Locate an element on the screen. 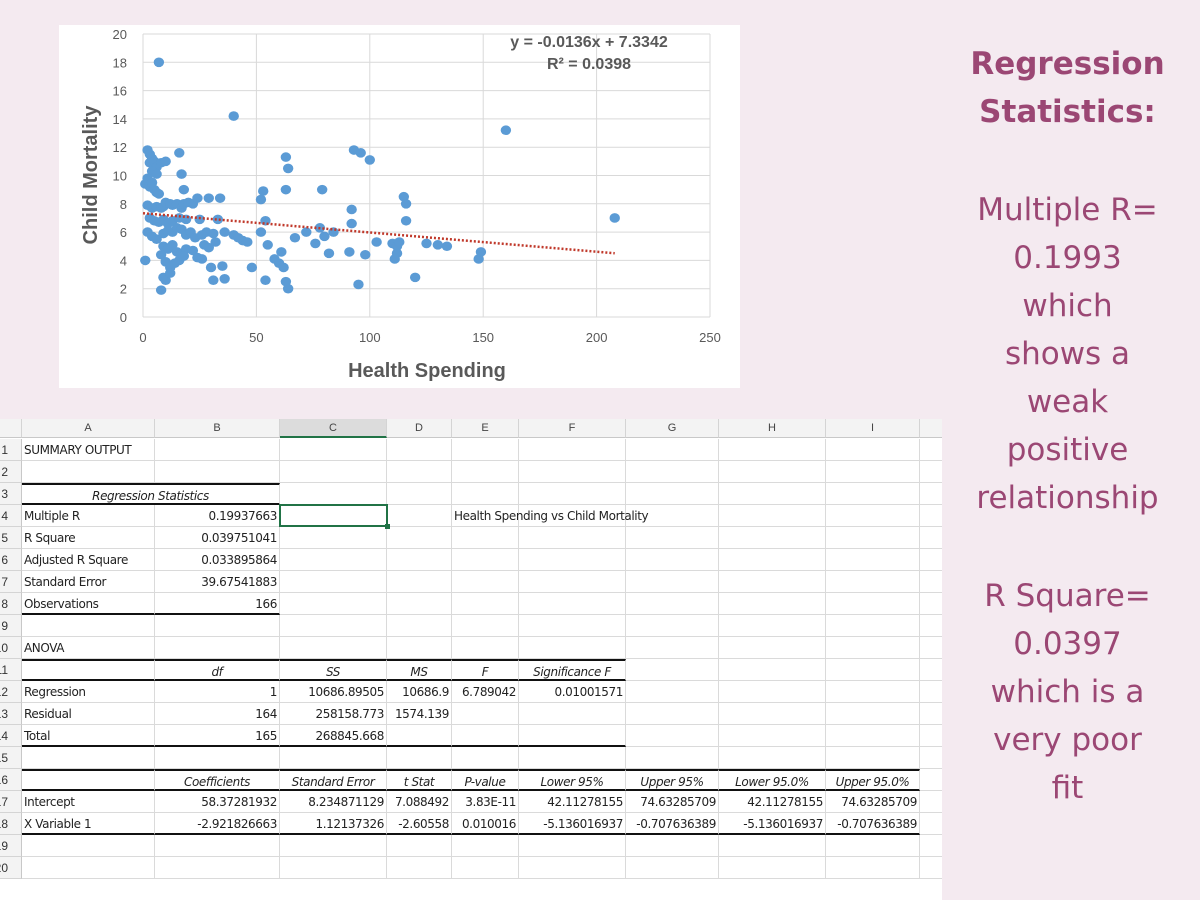  cell-B20 is located at coordinates (217, 868).